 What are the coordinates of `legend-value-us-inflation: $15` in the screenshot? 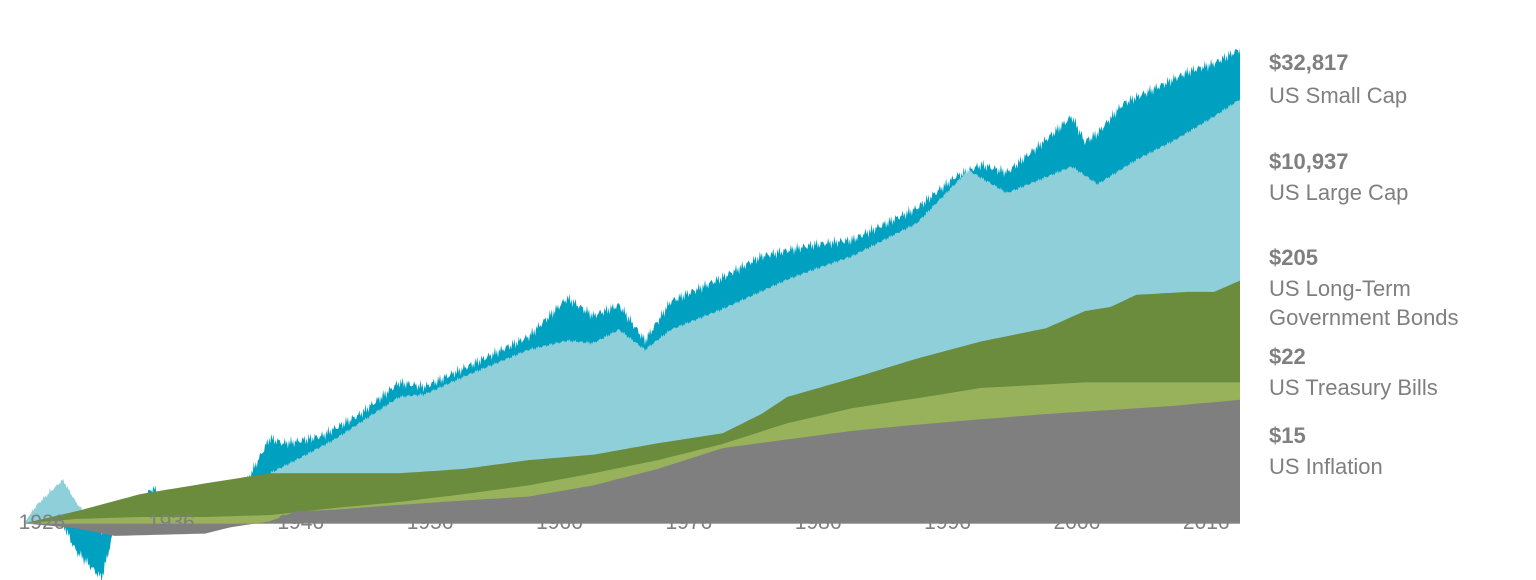 It's located at (1287, 435).